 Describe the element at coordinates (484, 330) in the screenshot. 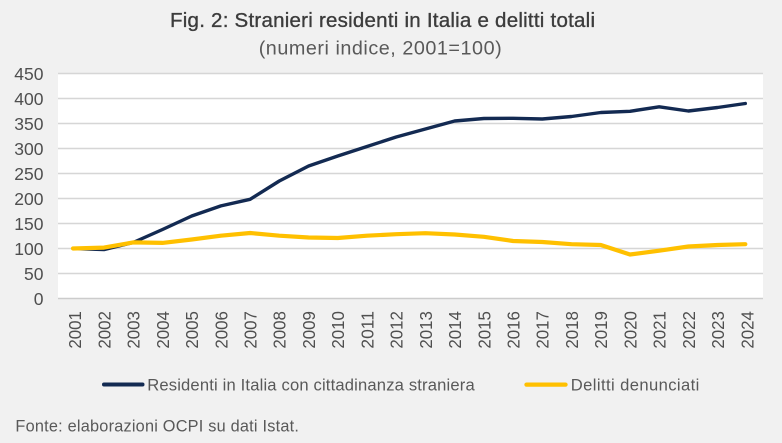

I see `svg-text: 2015` at that location.